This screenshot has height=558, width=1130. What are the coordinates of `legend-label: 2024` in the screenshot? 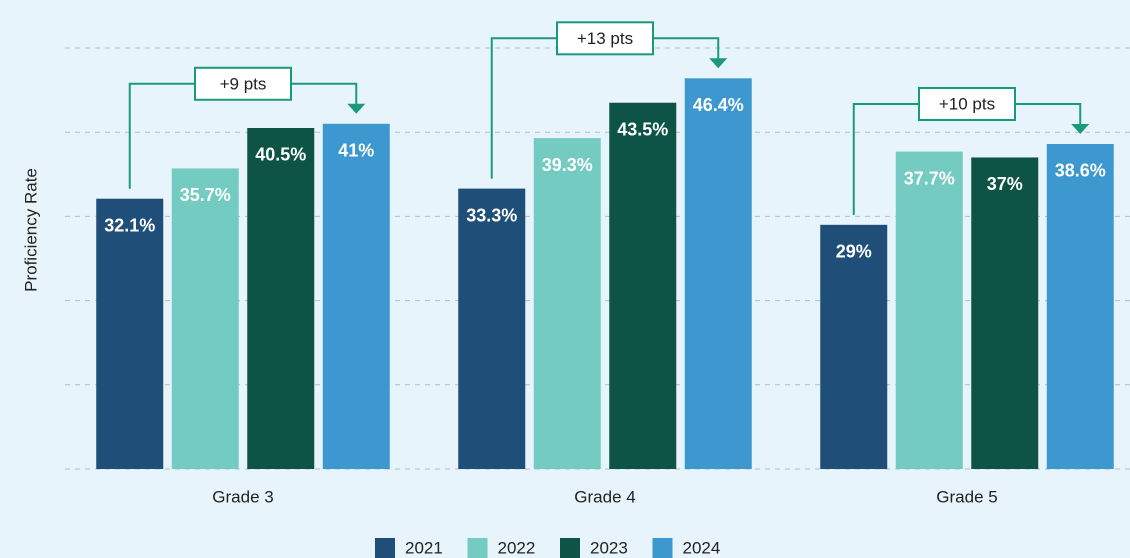 It's located at (702, 547).